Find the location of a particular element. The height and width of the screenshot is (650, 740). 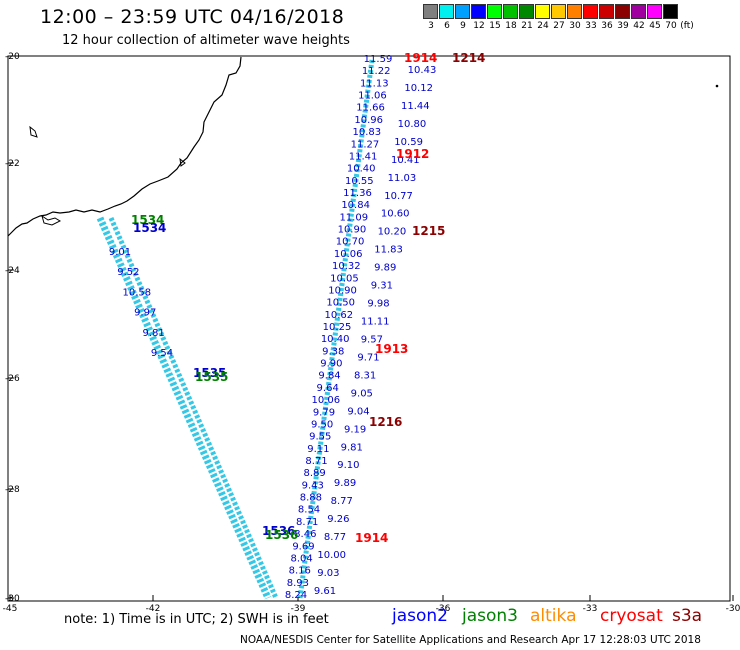

swh-value-label: 10.25 is located at coordinates (337, 327).